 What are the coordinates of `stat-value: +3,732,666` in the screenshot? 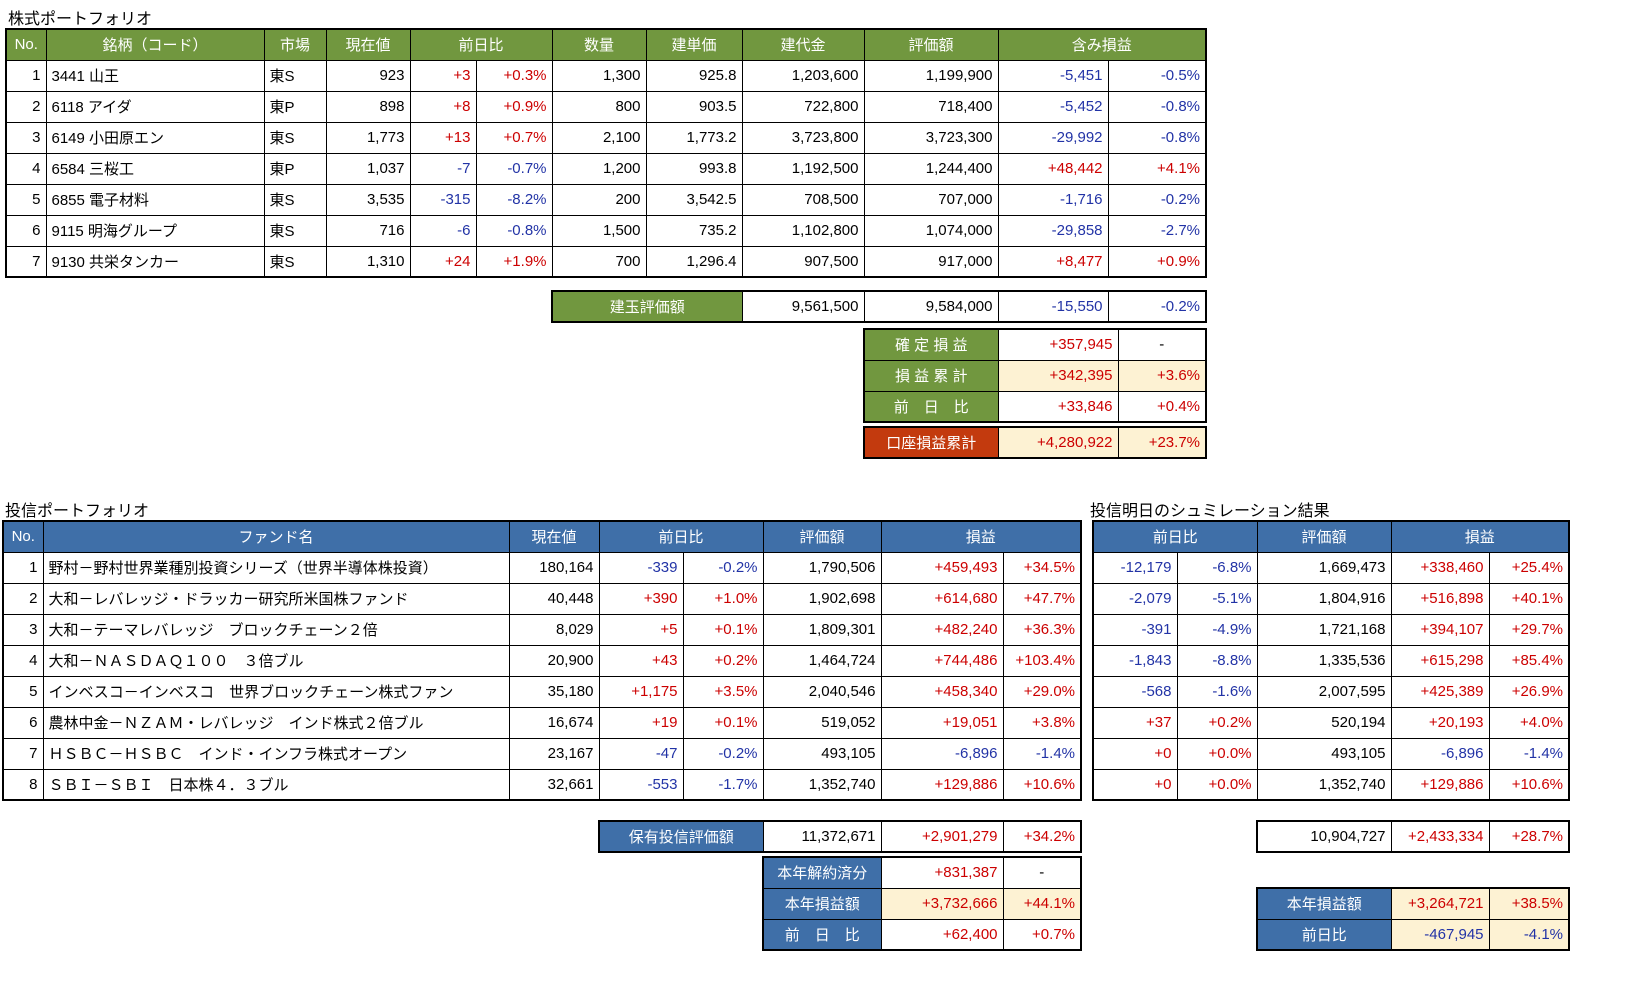 It's located at (942, 903).